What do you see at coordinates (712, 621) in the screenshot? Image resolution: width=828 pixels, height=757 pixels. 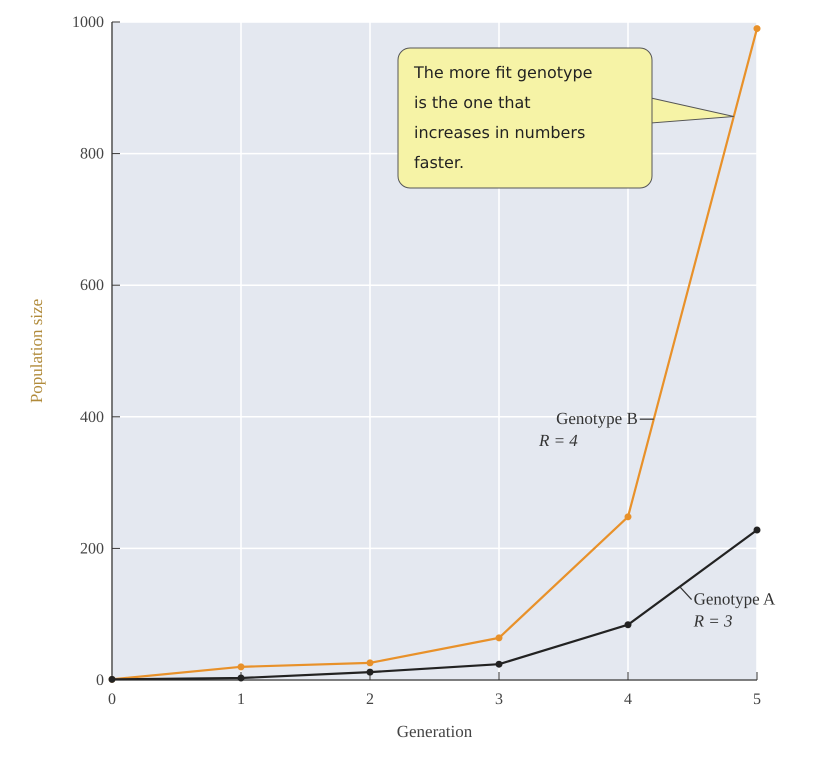 I see `annotation: R = 3` at bounding box center [712, 621].